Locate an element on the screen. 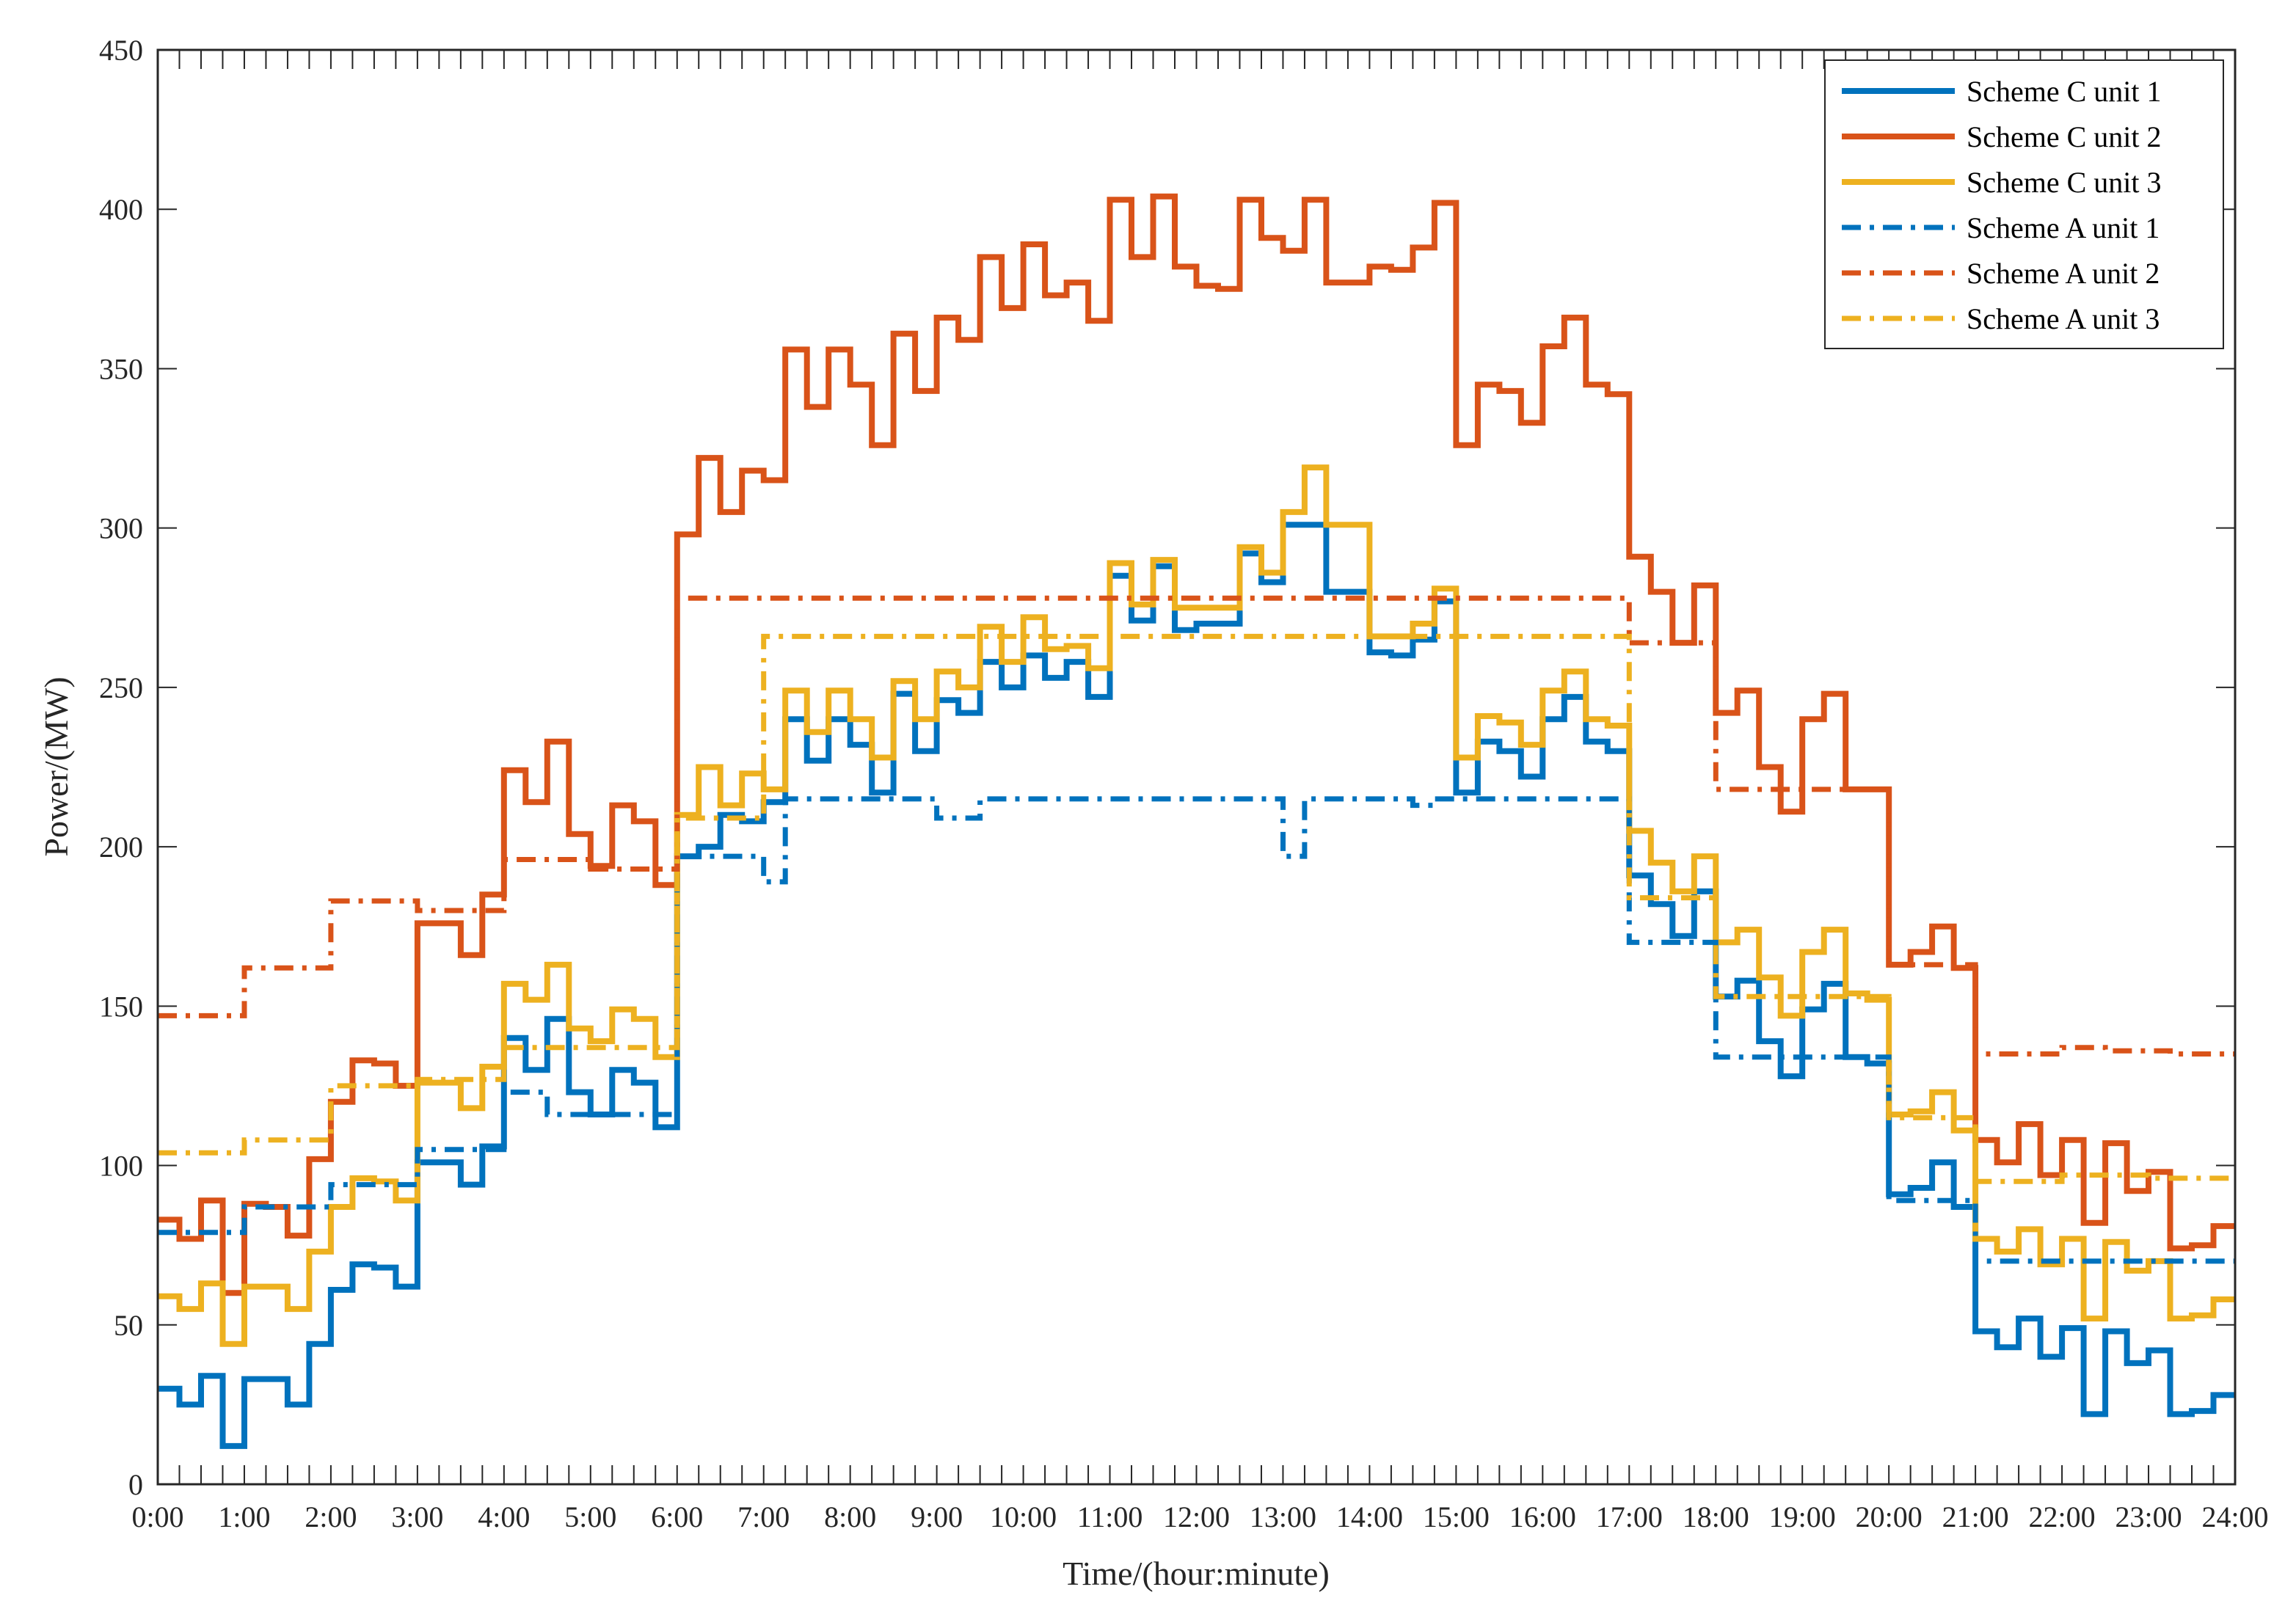  x-tick-label: 20:00 is located at coordinates (1889, 1517).